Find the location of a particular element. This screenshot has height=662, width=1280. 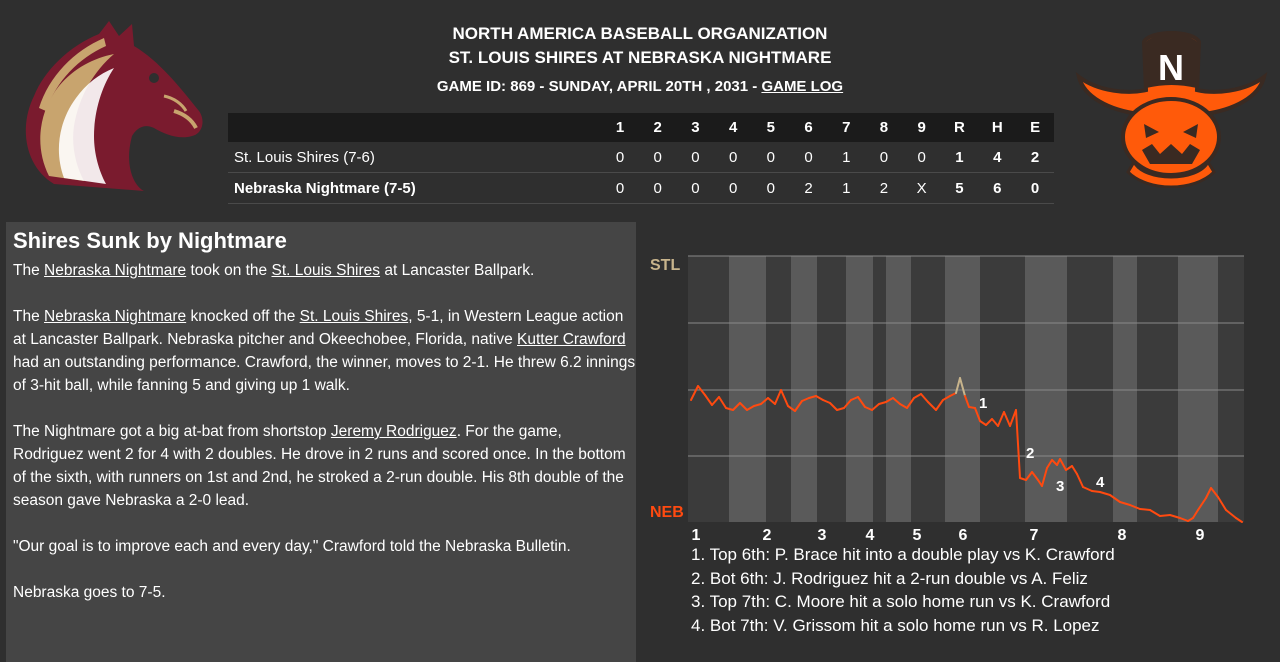

inning-header: 2 is located at coordinates (657, 127).